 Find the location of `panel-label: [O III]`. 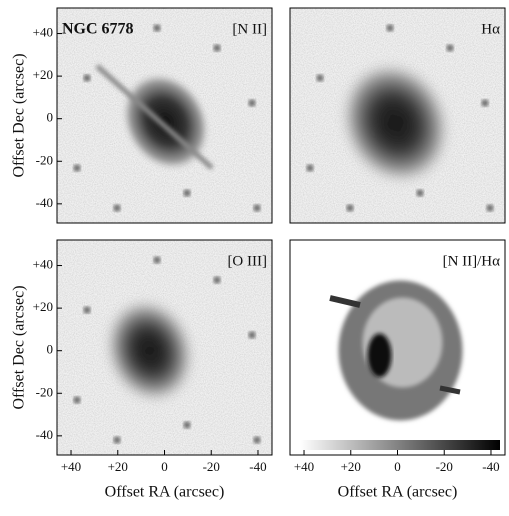

panel-label: [O III] is located at coordinates (247, 261).